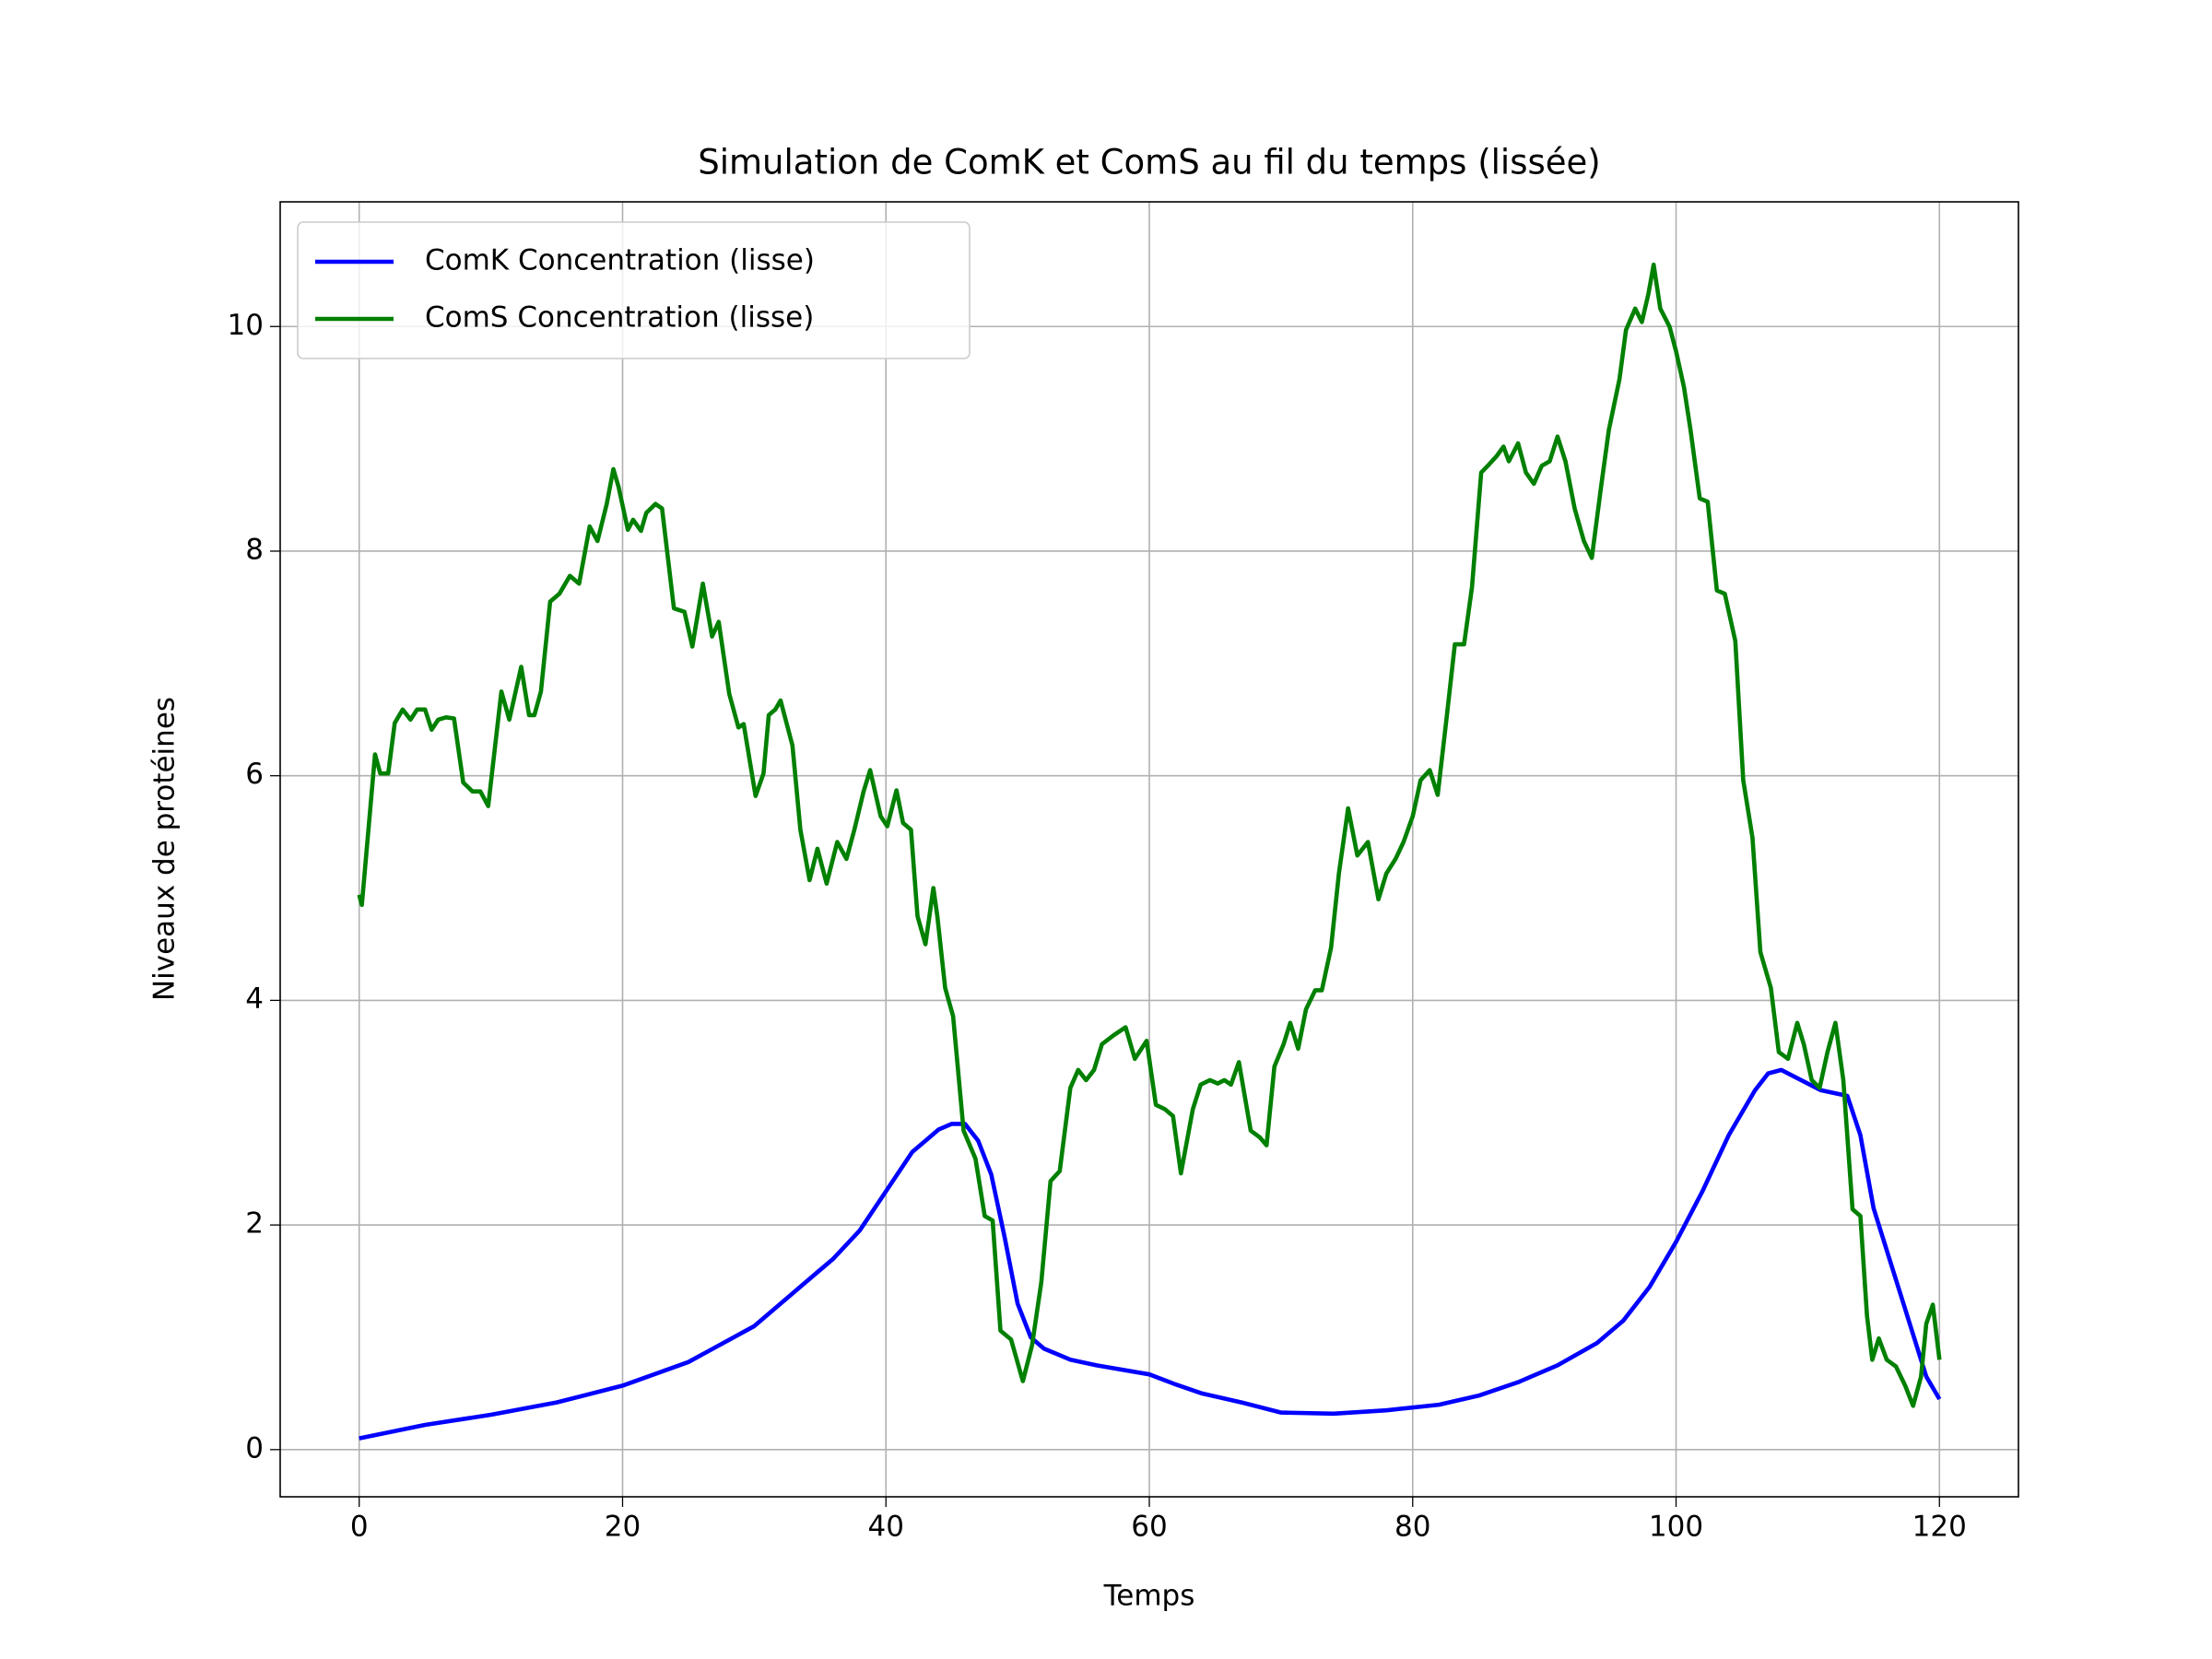  What do you see at coordinates (623, 1527) in the screenshot?
I see `x-tick-label: 20` at bounding box center [623, 1527].